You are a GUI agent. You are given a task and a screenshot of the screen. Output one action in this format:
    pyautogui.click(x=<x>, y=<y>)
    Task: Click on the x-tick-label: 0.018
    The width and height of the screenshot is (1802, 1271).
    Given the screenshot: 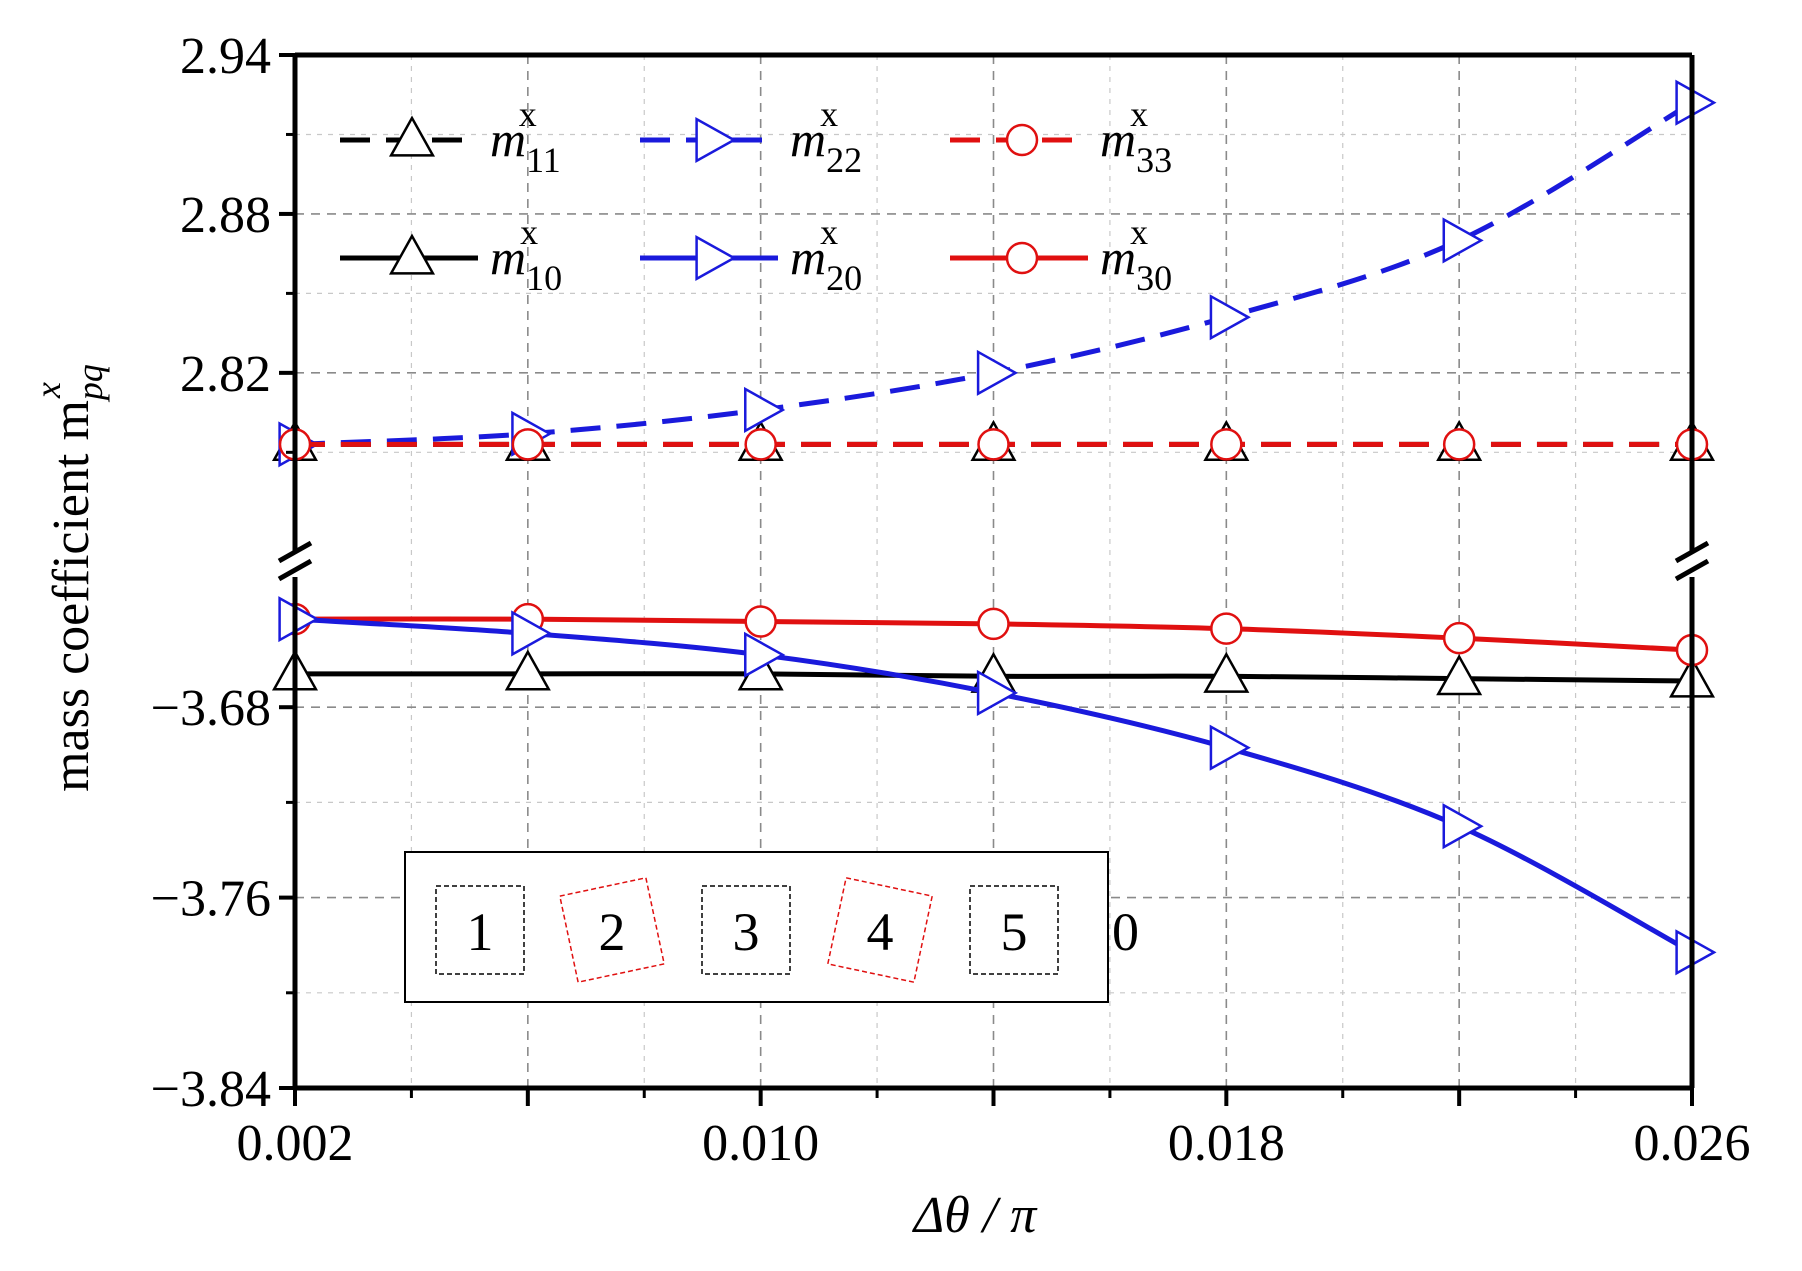 What is the action you would take?
    pyautogui.click(x=1226, y=1143)
    